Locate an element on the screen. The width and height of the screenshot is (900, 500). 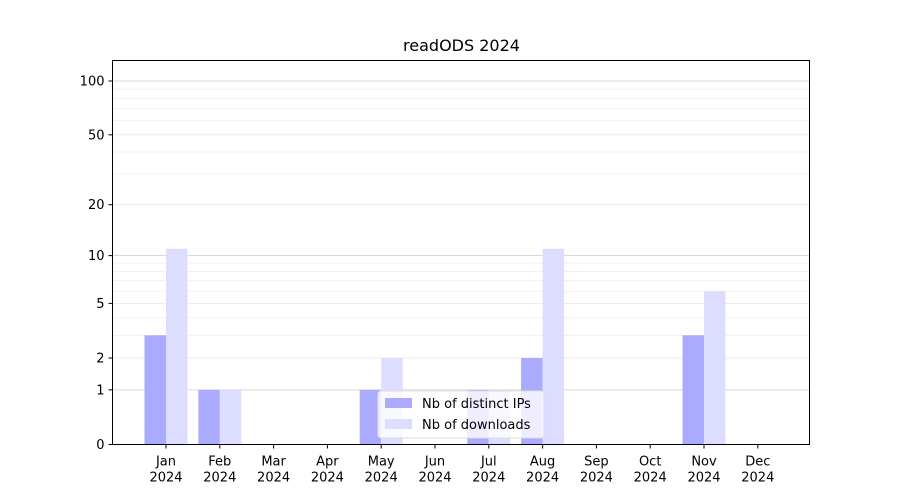
x-tick-label-month: May is located at coordinates (381, 462).